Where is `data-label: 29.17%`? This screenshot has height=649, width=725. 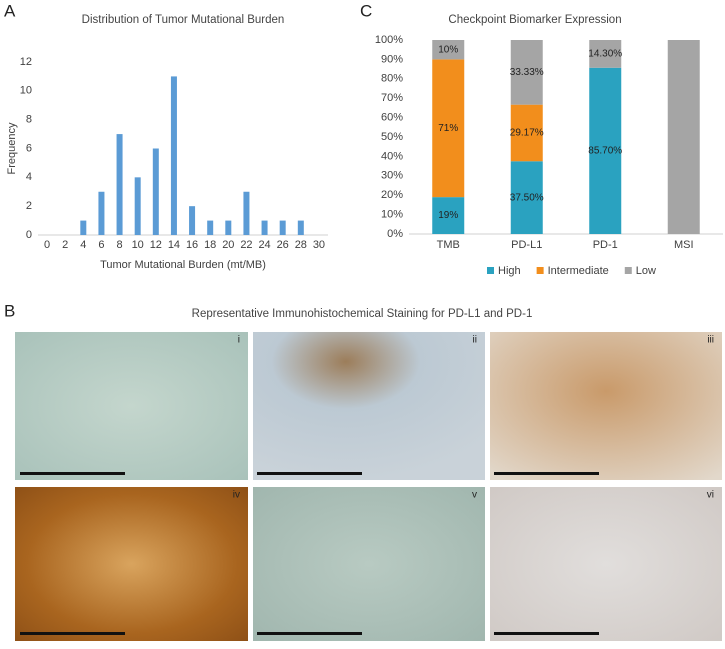
data-label: 29.17% is located at coordinates (527, 133).